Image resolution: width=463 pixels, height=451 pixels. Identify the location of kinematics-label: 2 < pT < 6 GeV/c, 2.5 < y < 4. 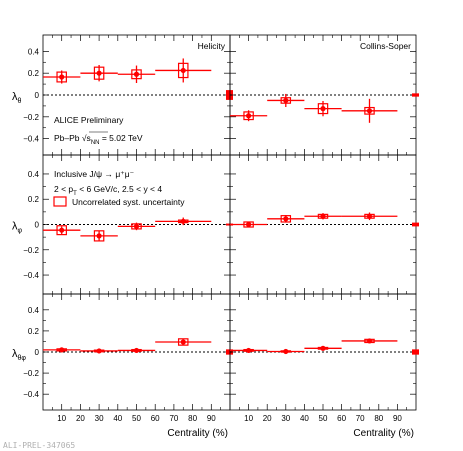
(108, 190).